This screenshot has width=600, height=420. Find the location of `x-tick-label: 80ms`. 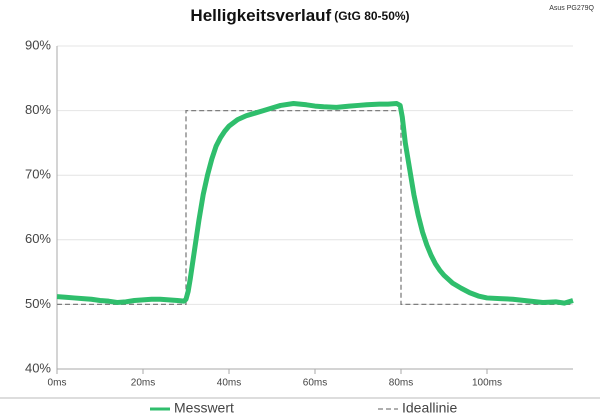

x-tick-label: 80ms is located at coordinates (401, 383).